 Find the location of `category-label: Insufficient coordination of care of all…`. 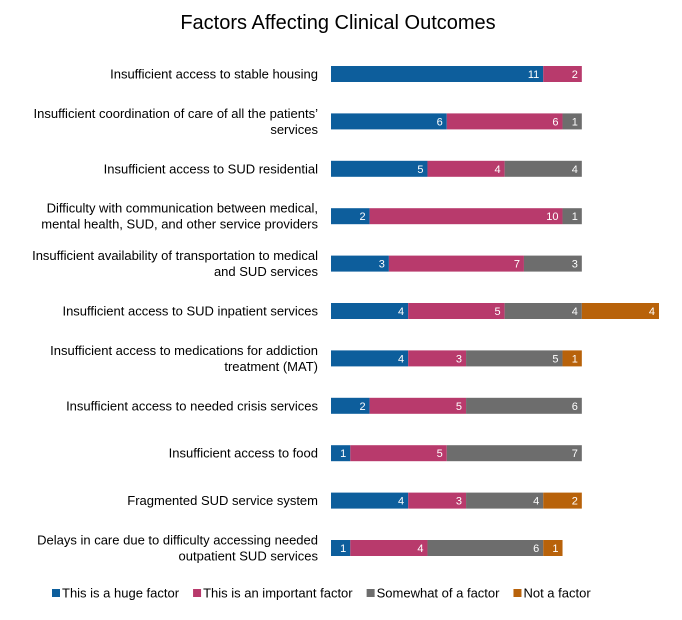

category-label: Insufficient coordination of care of all… is located at coordinates (176, 113).